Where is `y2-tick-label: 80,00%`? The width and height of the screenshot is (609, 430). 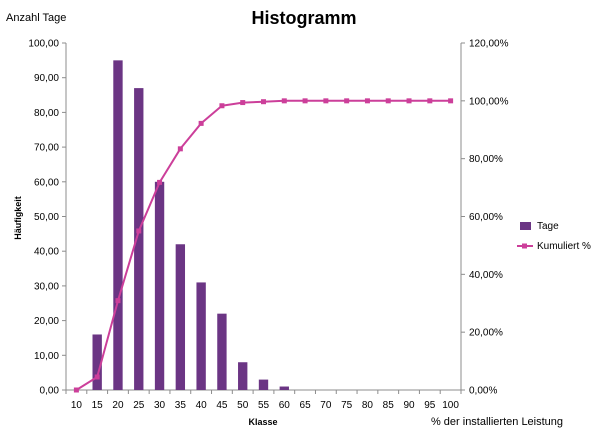
y2-tick-label: 80,00% is located at coordinates (486, 159).